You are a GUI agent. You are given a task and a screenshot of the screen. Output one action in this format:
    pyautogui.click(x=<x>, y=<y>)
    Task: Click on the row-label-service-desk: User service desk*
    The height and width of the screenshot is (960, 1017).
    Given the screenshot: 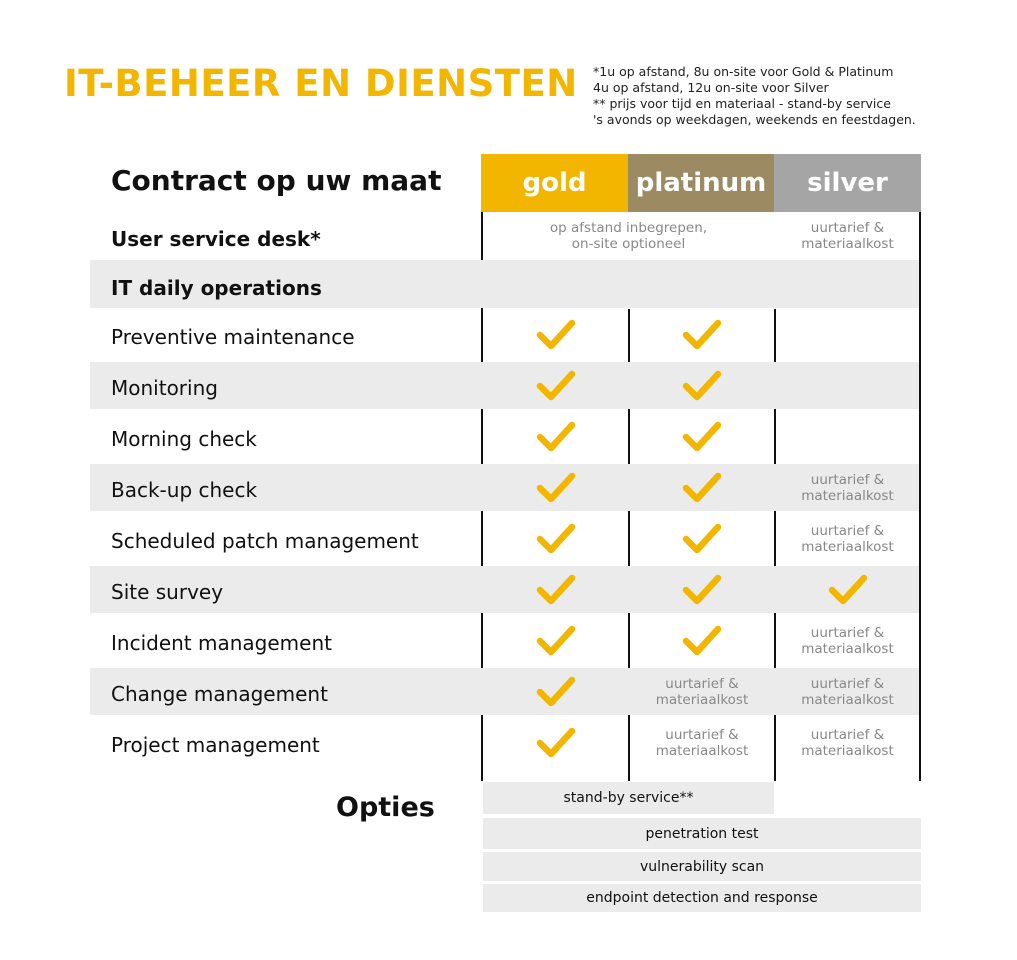 What is the action you would take?
    pyautogui.click(x=216, y=239)
    